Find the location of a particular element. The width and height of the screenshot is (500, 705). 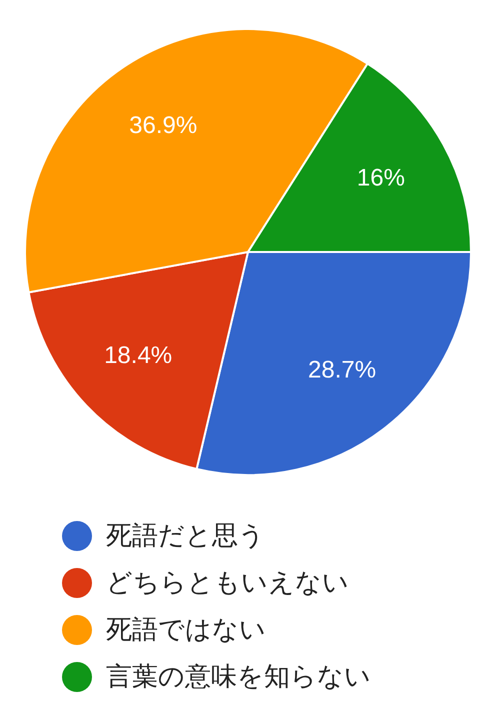

legend-label: どちらともいえない is located at coordinates (227, 583).